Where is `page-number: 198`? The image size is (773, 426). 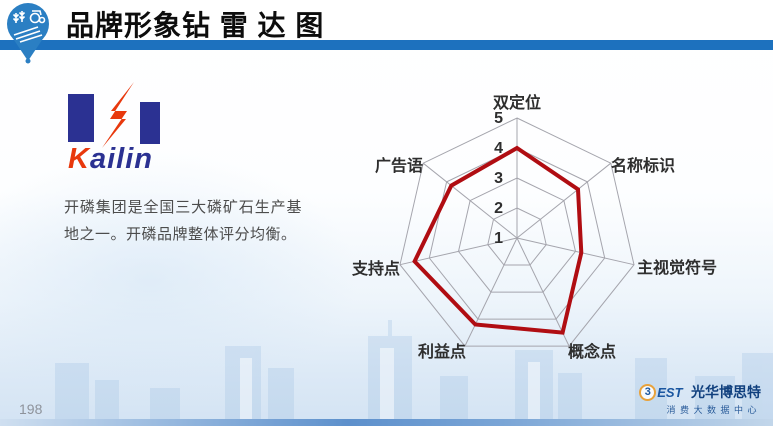
page-number: 198 is located at coordinates (31, 409).